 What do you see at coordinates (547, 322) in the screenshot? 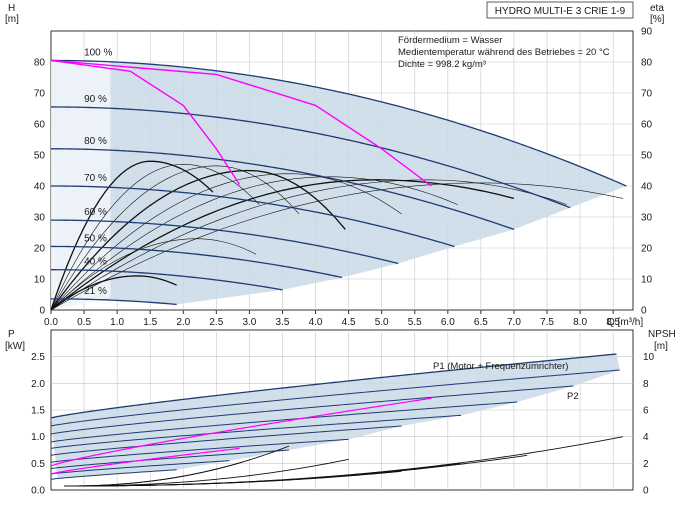
I see `x-tick-label: 7.5` at bounding box center [547, 322].